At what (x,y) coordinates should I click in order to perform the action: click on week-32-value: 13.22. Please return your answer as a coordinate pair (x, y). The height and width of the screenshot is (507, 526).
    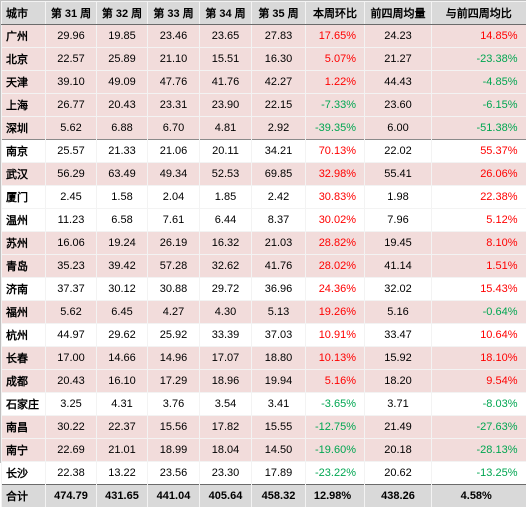
    Looking at the image, I should click on (122, 473).